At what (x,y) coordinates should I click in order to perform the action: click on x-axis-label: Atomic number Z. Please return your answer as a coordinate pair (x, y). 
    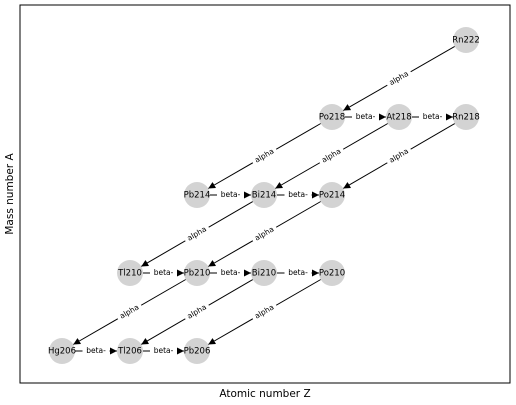
    Looking at the image, I should click on (264, 394).